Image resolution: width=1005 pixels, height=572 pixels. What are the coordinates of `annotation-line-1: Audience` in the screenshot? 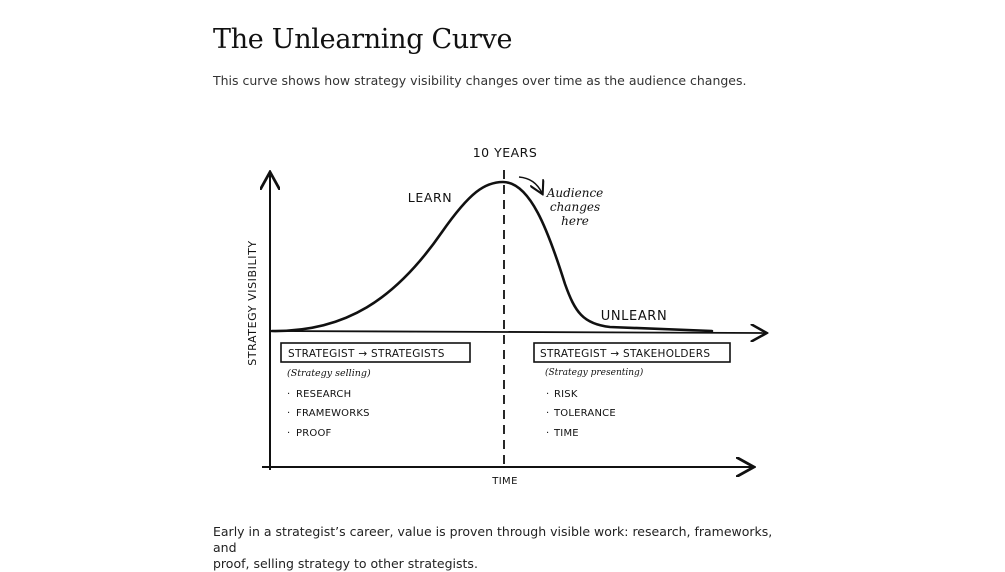 It's located at (575, 193).